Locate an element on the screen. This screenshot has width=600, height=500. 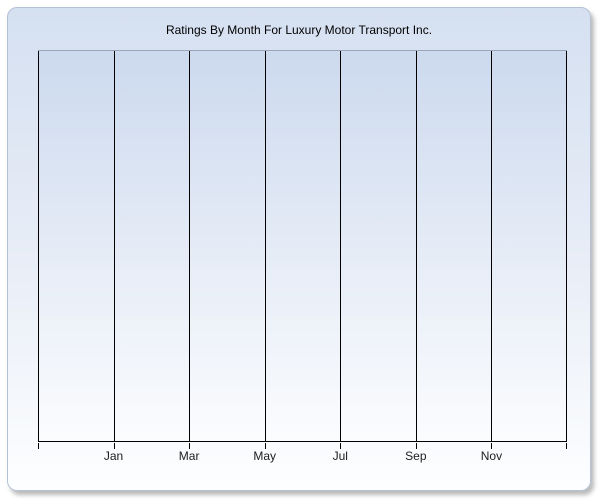
x-axis-label: Mar is located at coordinates (189, 456).